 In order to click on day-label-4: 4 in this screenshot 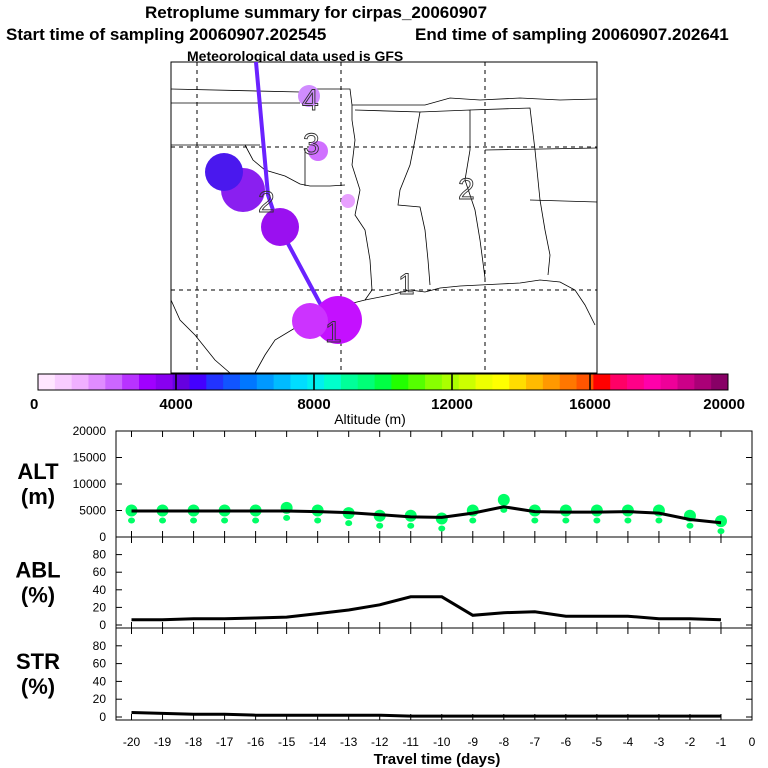, I will do `click(310, 100)`.